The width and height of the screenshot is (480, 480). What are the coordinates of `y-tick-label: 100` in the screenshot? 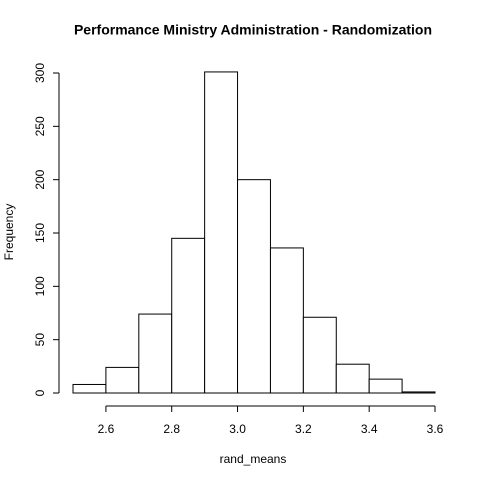 It's located at (40, 286).